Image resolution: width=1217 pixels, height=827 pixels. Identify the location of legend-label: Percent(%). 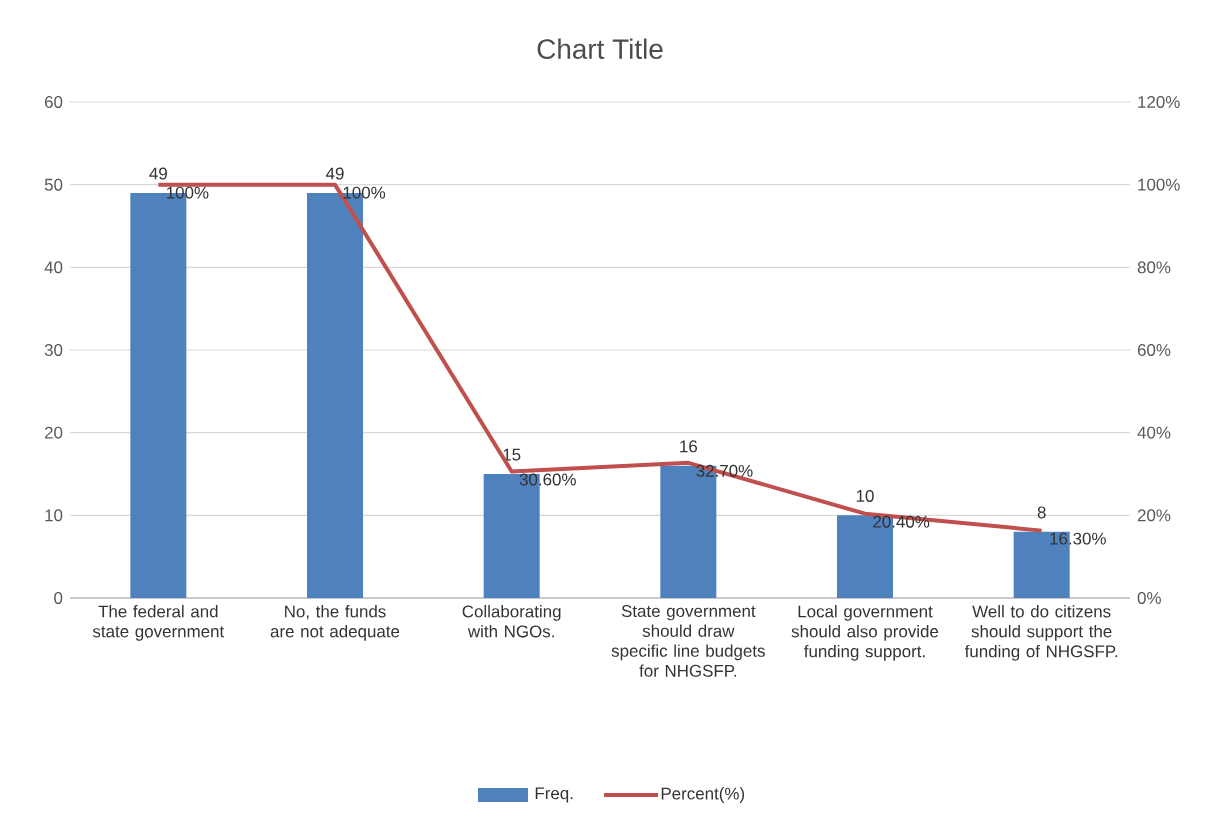
(703, 795).